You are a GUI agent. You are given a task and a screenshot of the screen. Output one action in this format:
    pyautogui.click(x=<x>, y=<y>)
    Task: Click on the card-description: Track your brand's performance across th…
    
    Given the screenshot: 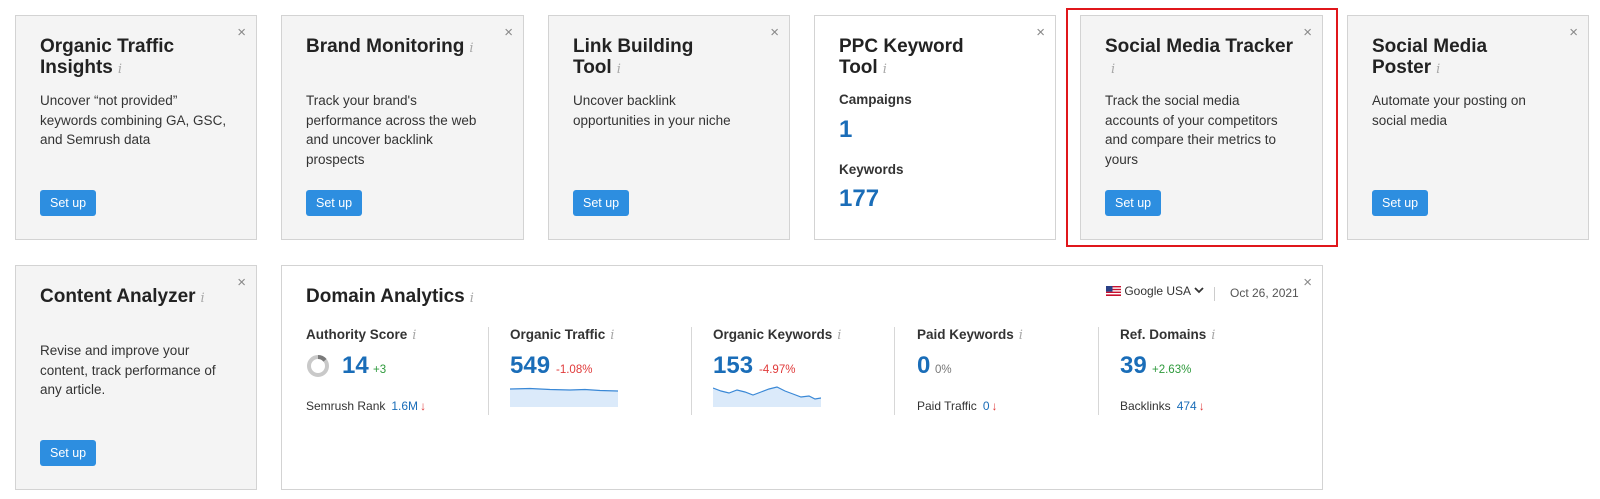 What is the action you would take?
    pyautogui.click(x=391, y=130)
    